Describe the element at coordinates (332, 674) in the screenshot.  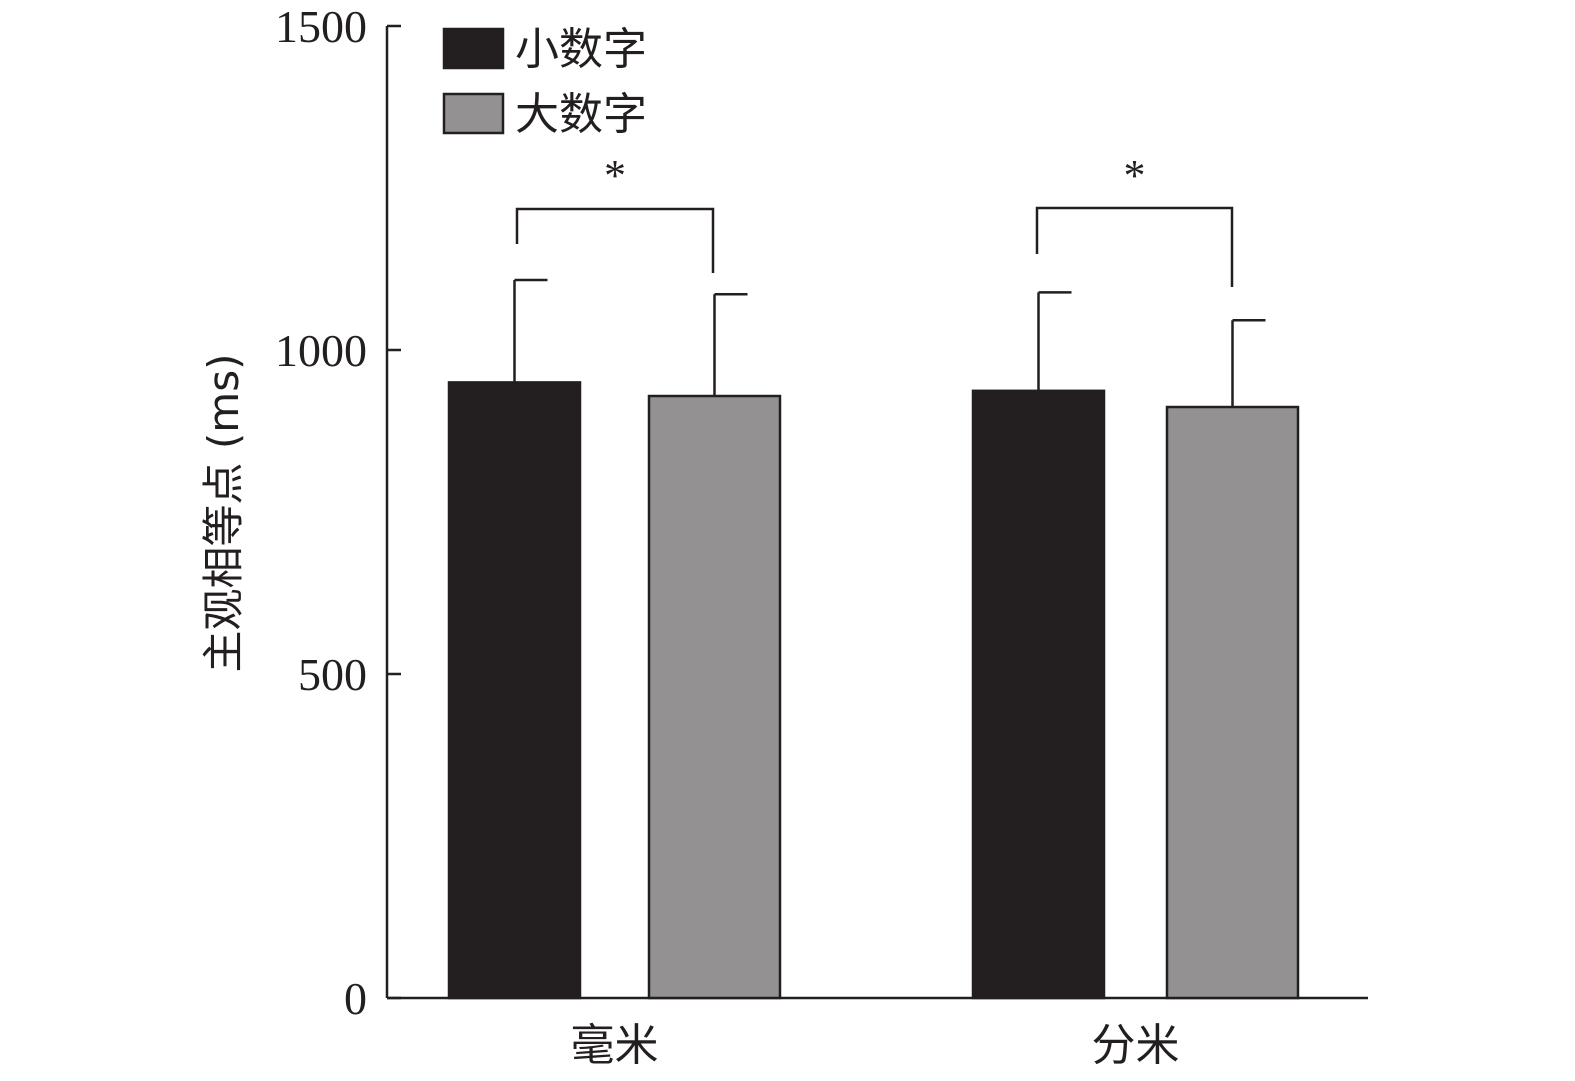
I see `y-tick-label: 500` at that location.